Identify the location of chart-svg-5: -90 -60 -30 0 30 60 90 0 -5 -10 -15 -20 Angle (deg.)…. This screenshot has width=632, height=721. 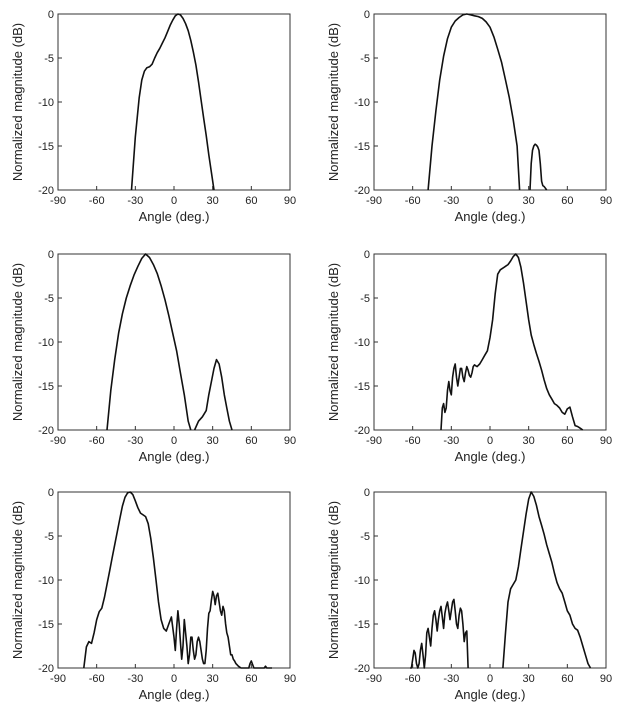
(153, 594).